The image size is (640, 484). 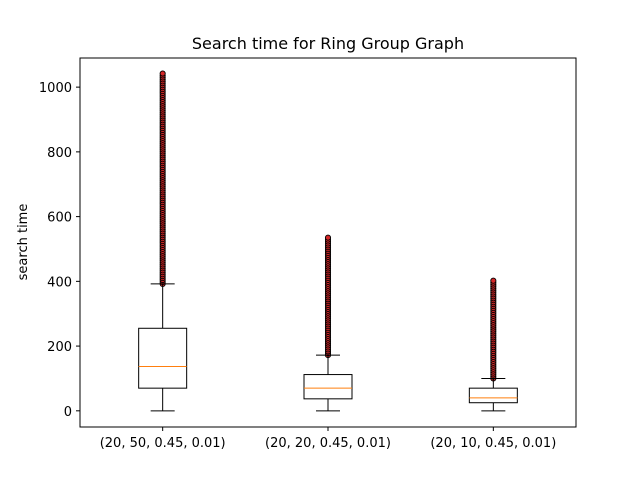 What do you see at coordinates (328, 43) in the screenshot?
I see `chart-title: Search time for Ring Group Graph` at bounding box center [328, 43].